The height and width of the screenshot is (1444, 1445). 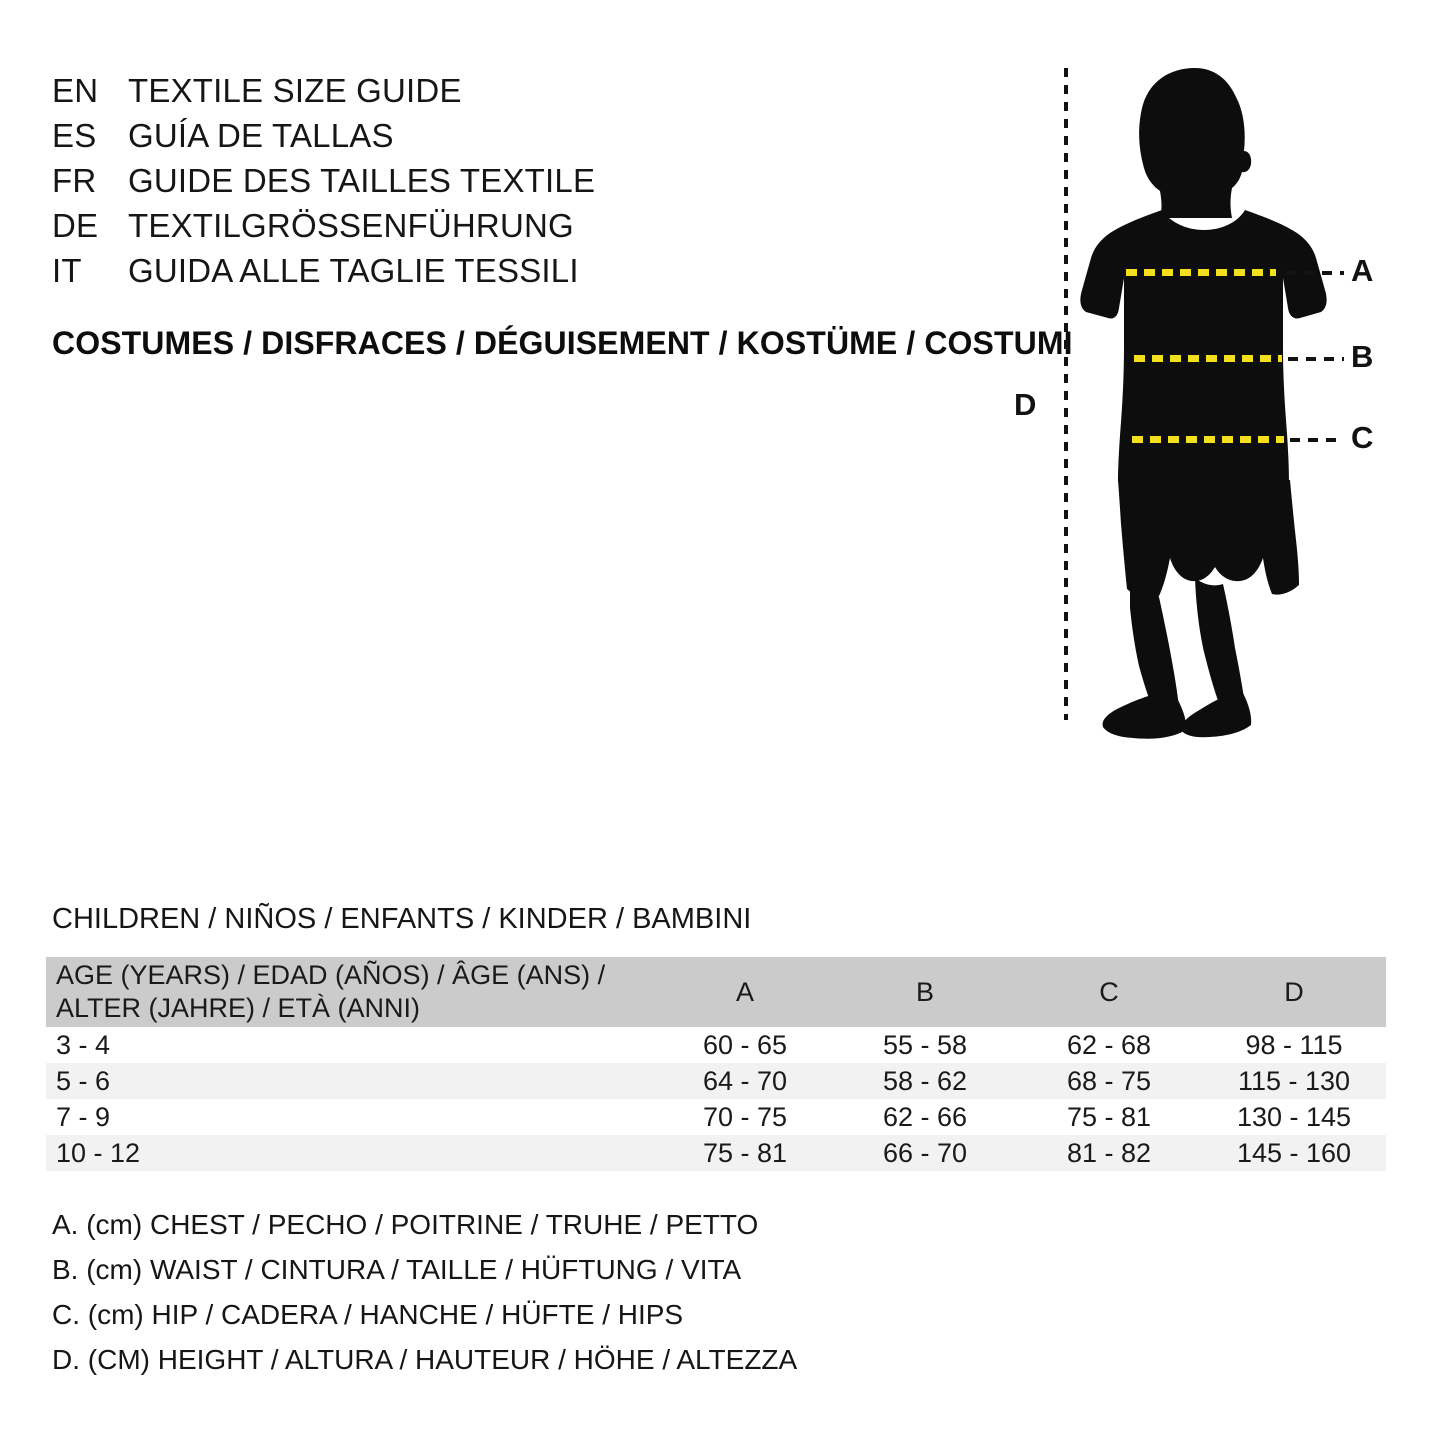 I want to click on cell-height: 115 - 130, so click(x=1294, y=1081).